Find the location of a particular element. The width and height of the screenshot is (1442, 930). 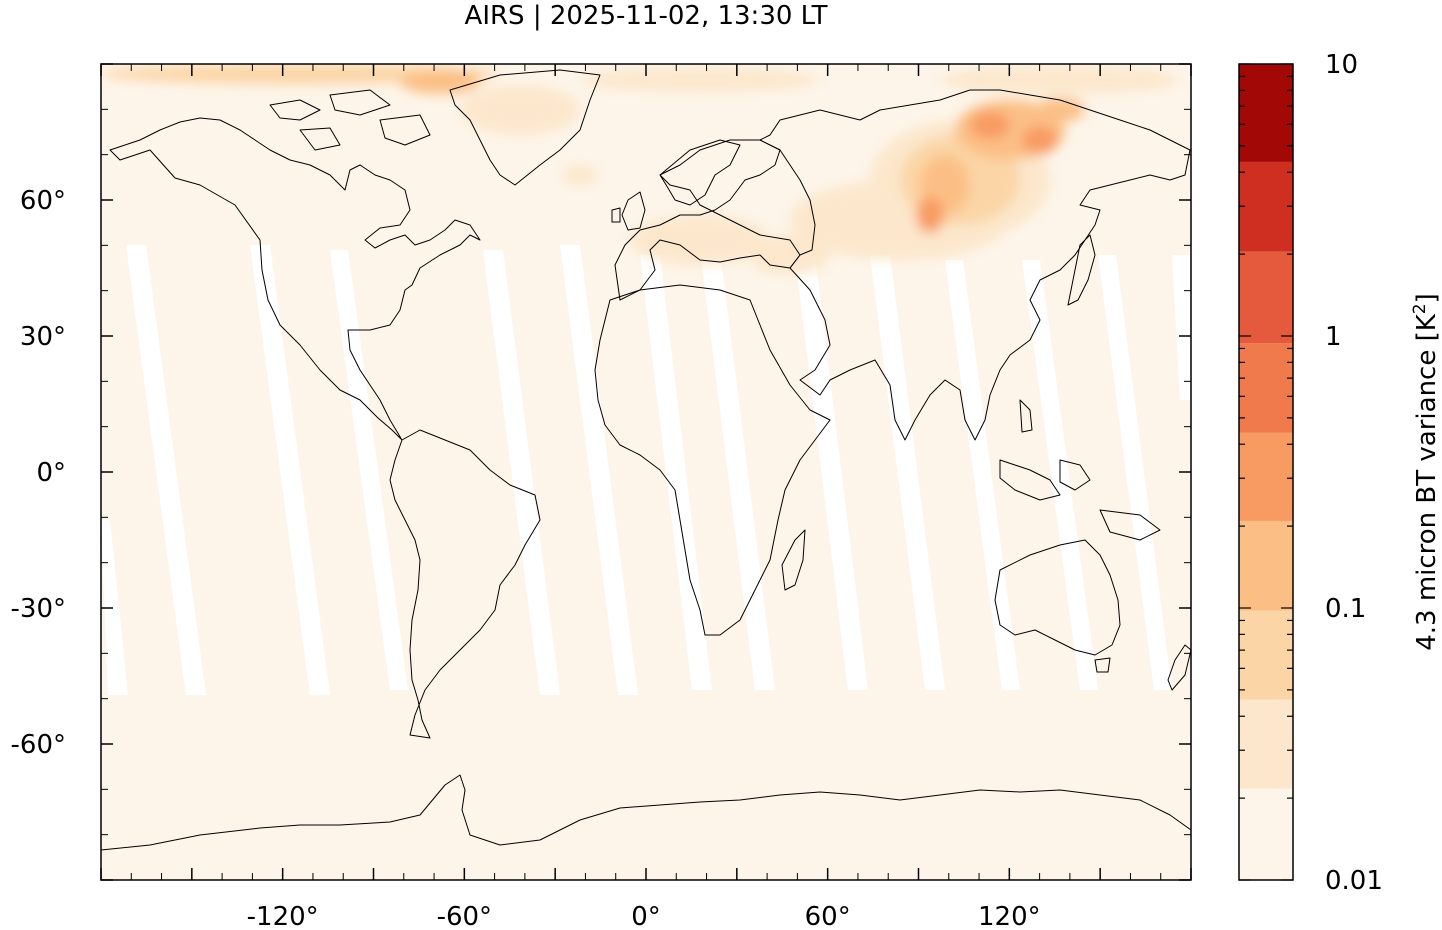

y-tick-label: 60° is located at coordinates (43, 201).